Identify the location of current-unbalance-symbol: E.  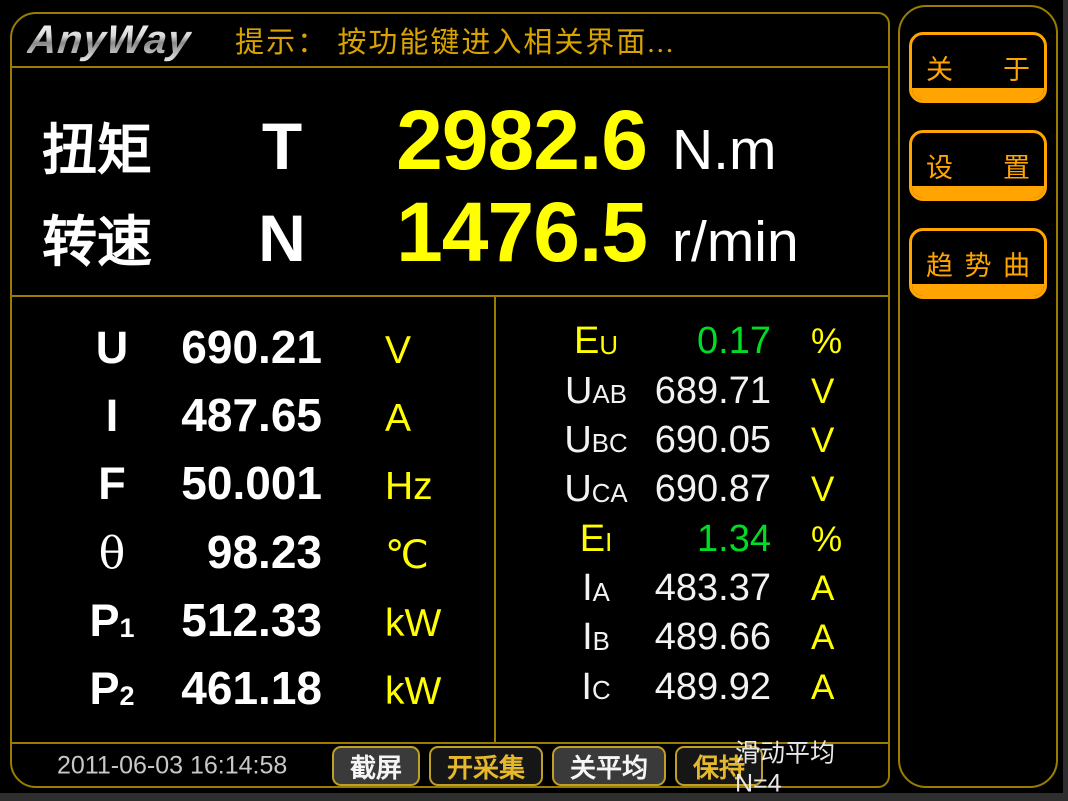
(592, 538).